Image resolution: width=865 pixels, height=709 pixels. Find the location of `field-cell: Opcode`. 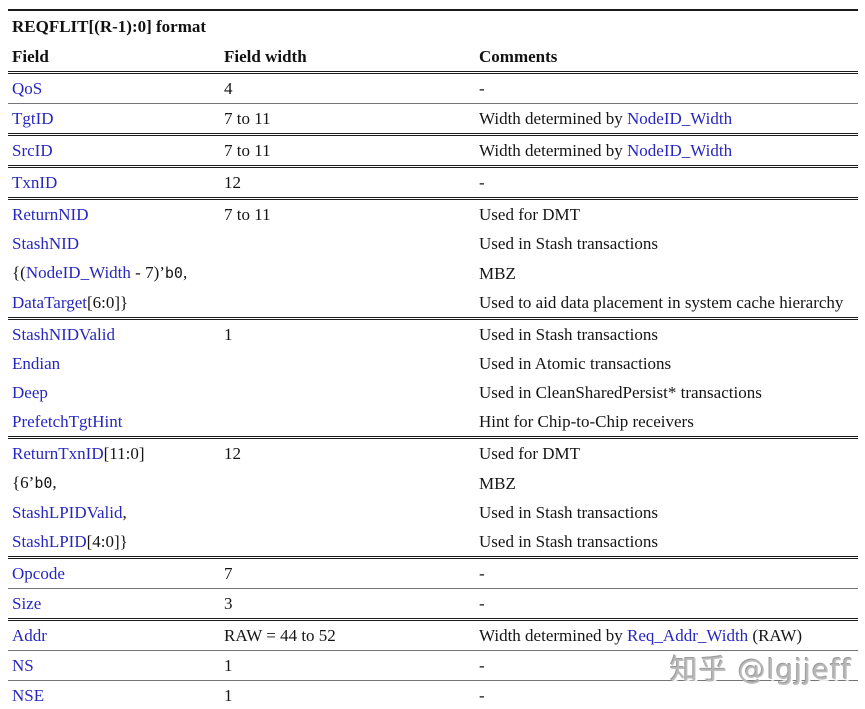

field-cell: Opcode is located at coordinates (114, 573).